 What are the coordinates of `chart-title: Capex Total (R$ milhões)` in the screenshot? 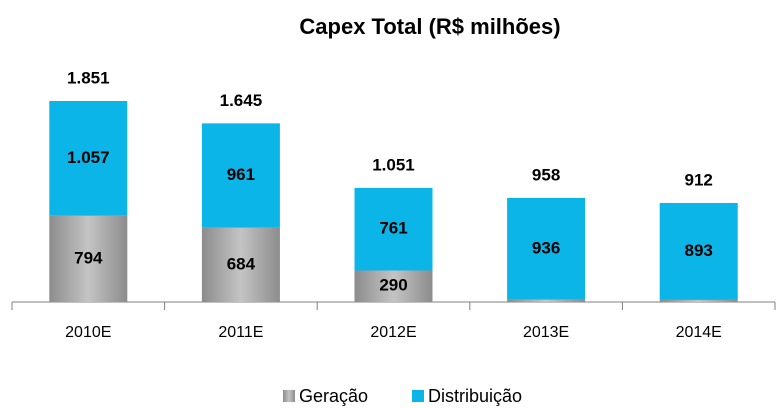 It's located at (429, 26).